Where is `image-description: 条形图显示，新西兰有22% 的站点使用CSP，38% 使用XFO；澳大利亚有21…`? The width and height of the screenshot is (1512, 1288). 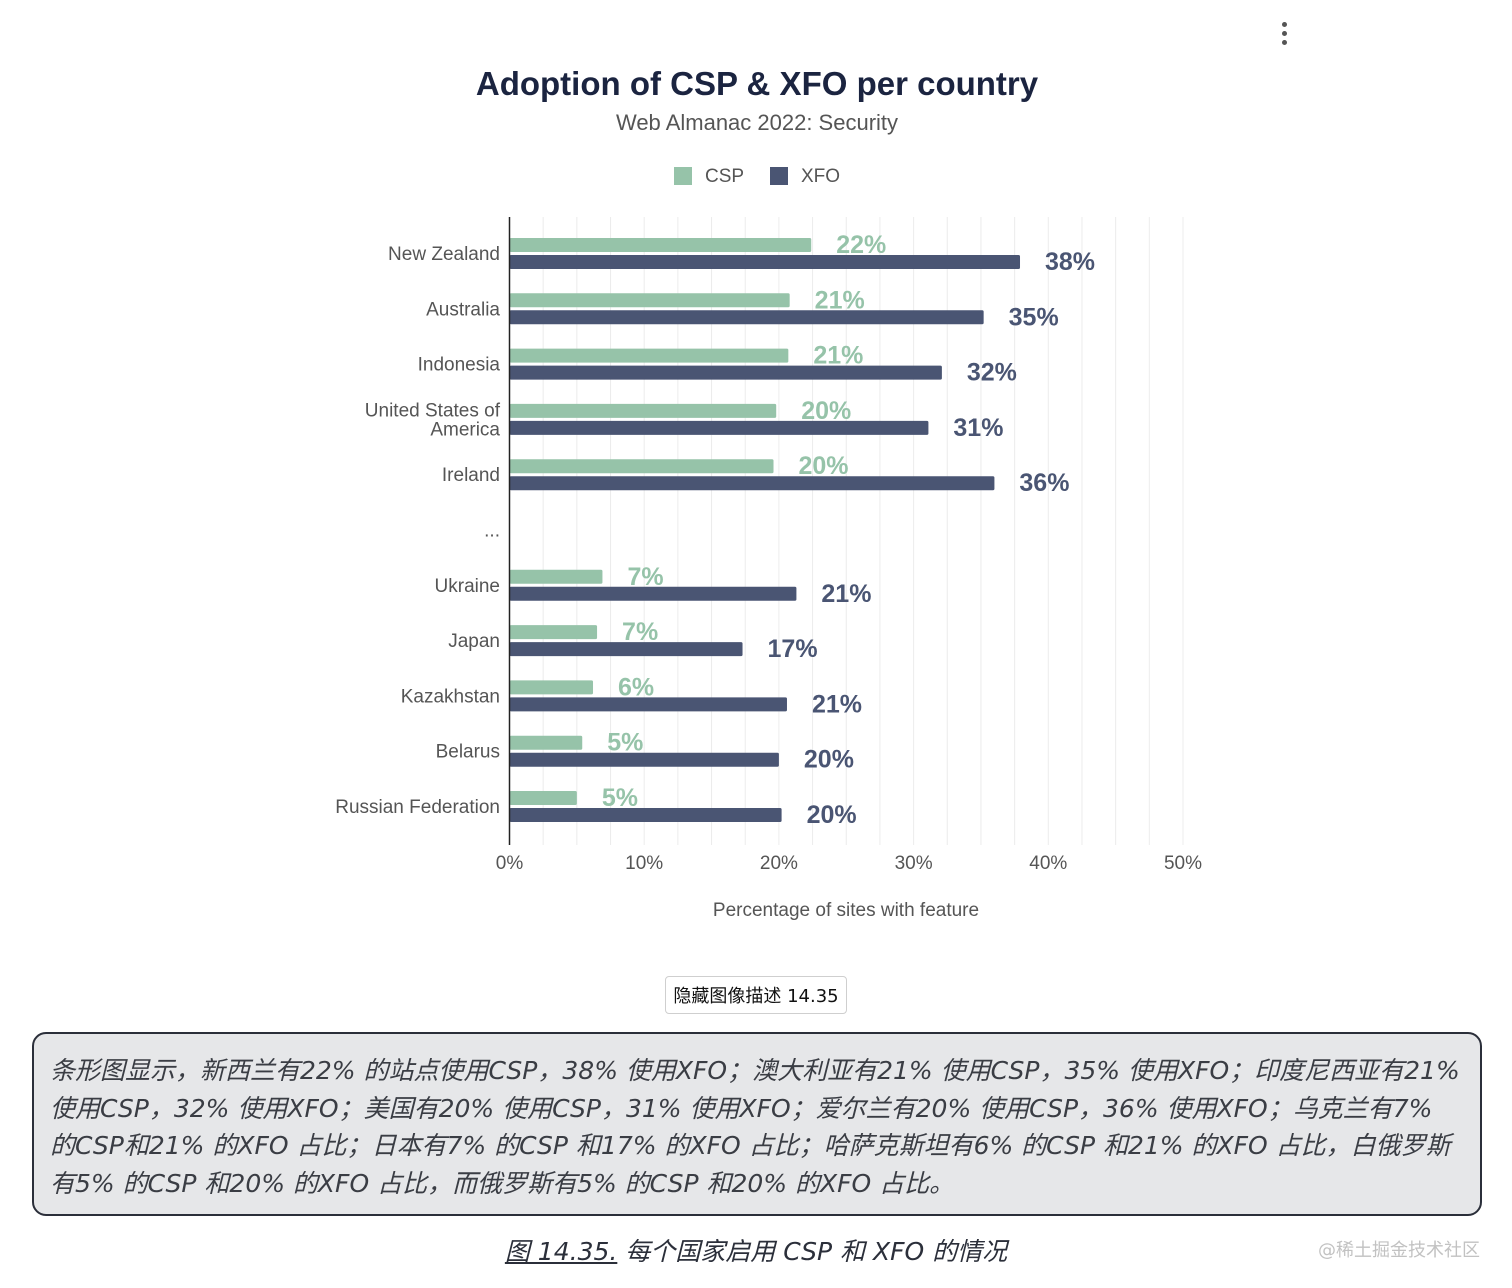 image-description: 条形图显示，新西兰有22% 的站点使用CSP，38% 使用XFO；澳大利亚有21… is located at coordinates (757, 1124).